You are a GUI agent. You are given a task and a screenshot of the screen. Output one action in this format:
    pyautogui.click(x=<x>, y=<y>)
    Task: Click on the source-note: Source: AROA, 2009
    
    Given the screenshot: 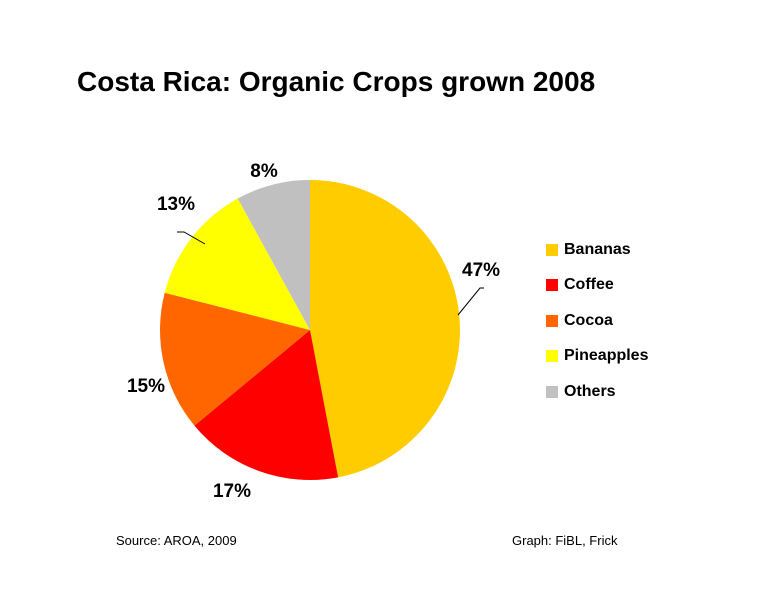 What is the action you would take?
    pyautogui.click(x=176, y=540)
    